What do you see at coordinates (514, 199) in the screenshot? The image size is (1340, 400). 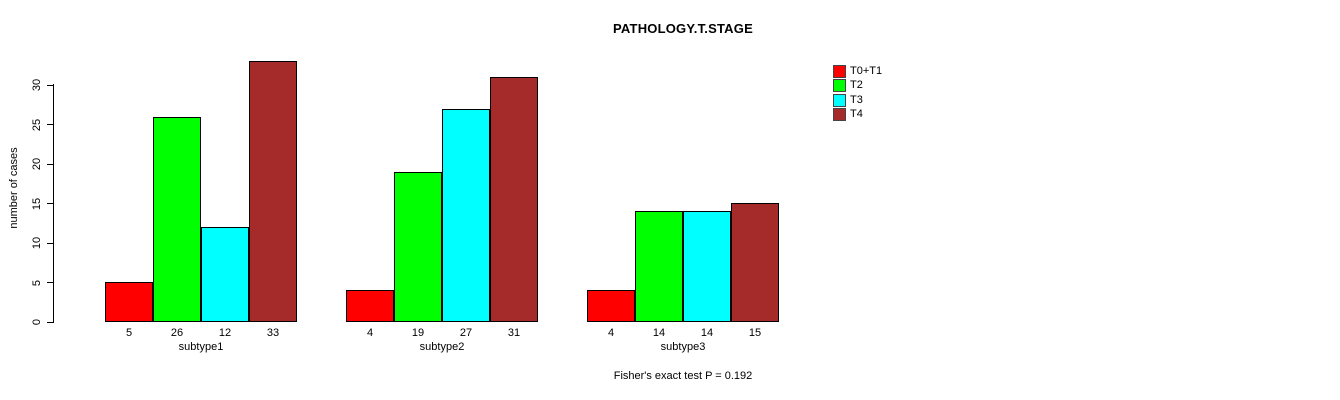 I see `bar-t4-subtype2` at bounding box center [514, 199].